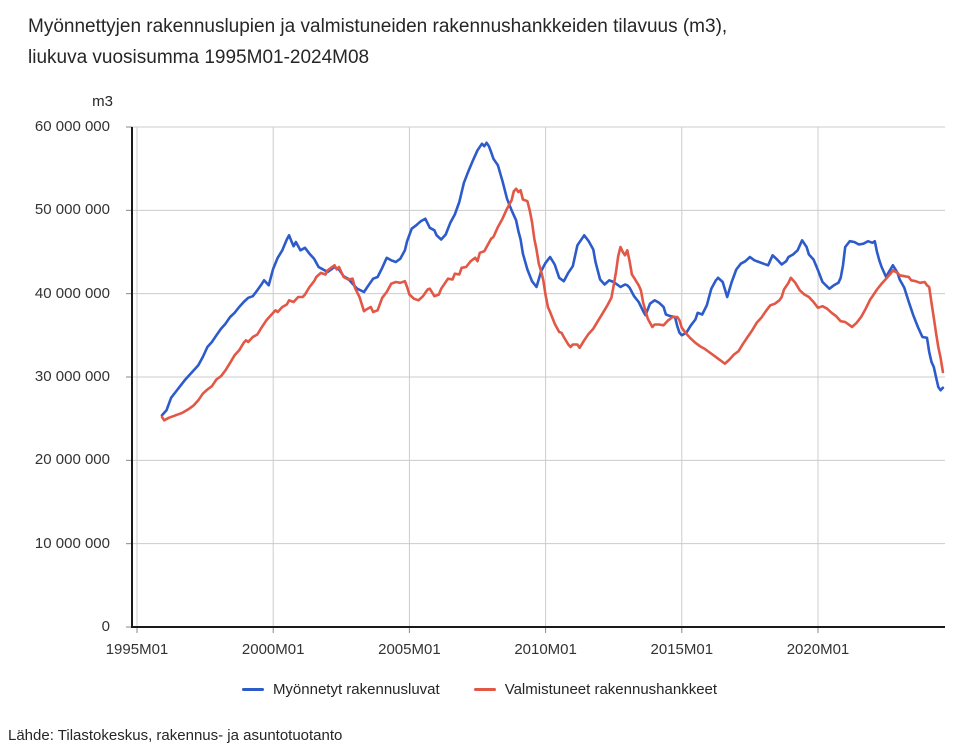 This screenshot has height=750, width=959. Describe the element at coordinates (409, 649) in the screenshot. I see `x-tick-label: 2005M01` at that location.